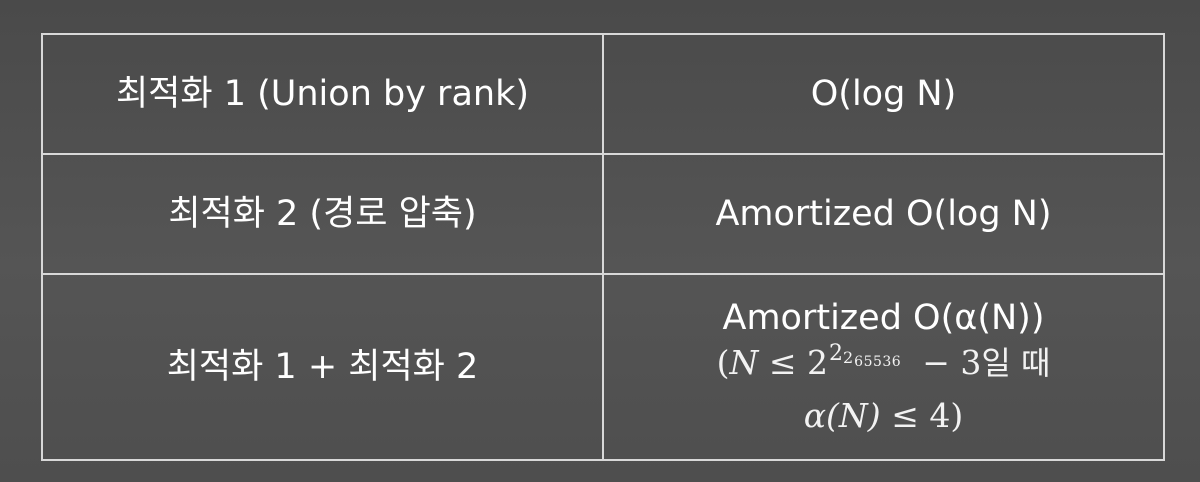 The width and height of the screenshot is (1200, 482). I want to click on method-cell: 최적화 2 (경로 압축), so click(322, 214).